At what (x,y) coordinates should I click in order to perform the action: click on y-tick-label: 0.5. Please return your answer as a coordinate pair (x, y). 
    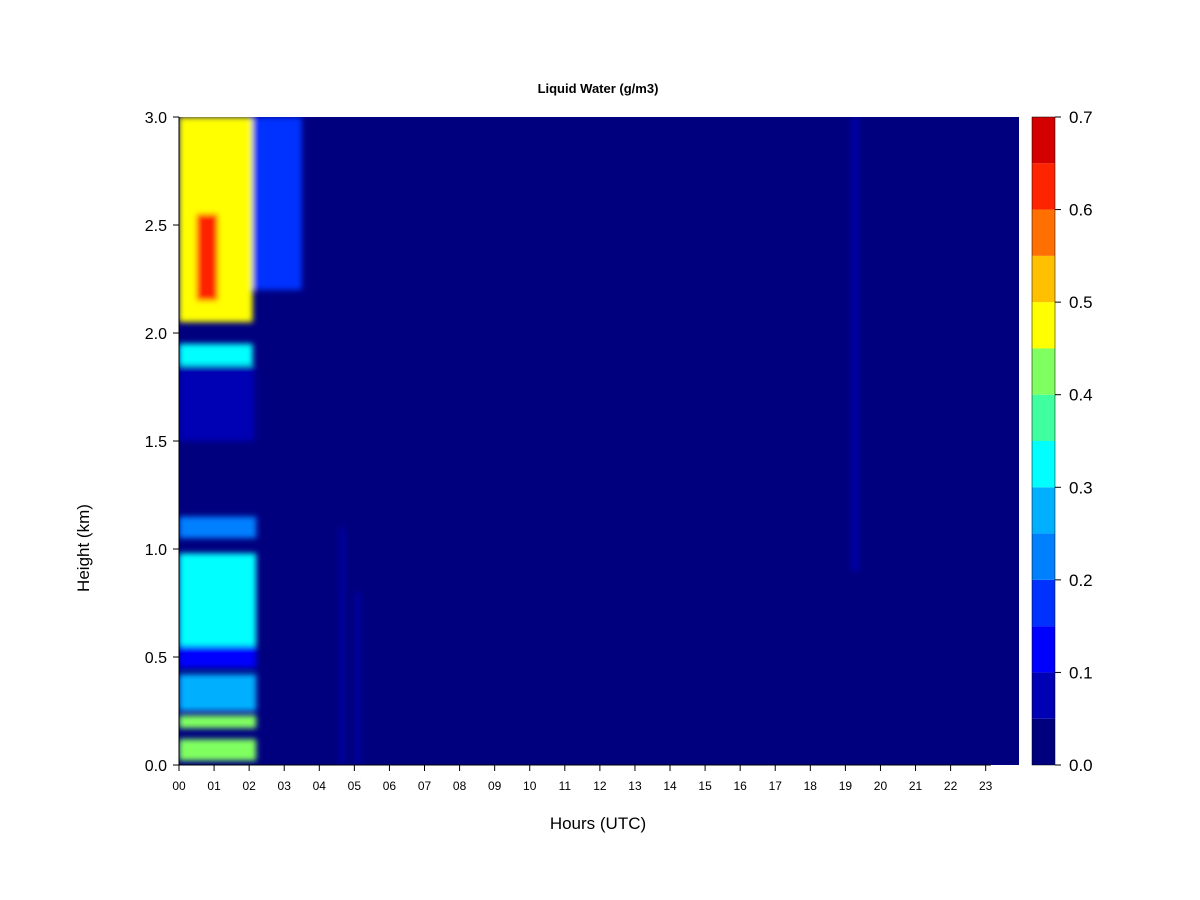
    Looking at the image, I should click on (156, 658).